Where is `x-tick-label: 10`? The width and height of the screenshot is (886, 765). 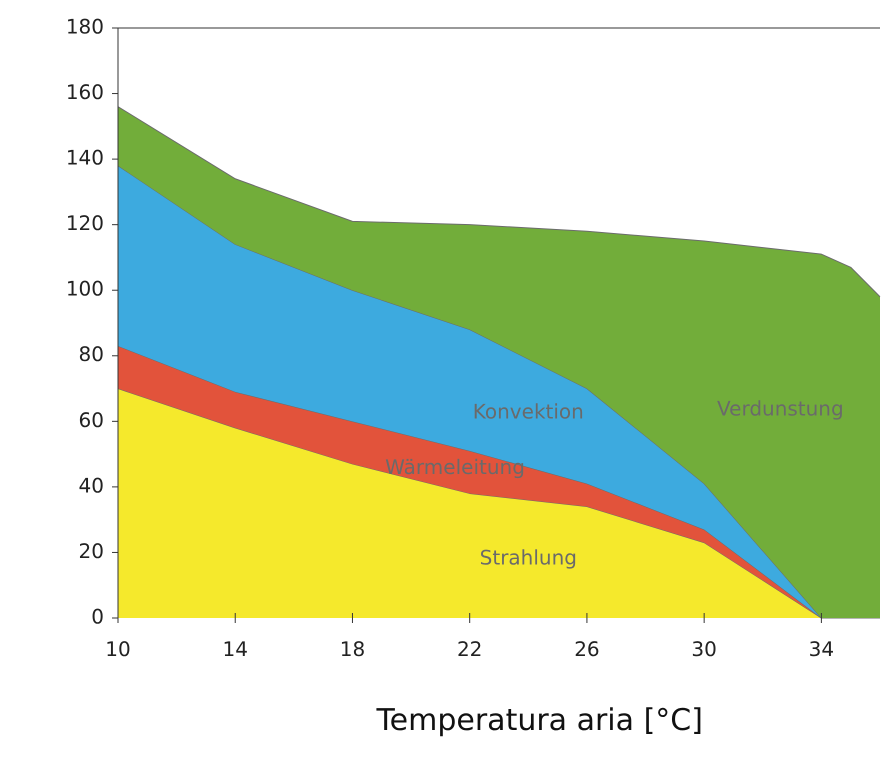 x-tick-label: 10 is located at coordinates (118, 649).